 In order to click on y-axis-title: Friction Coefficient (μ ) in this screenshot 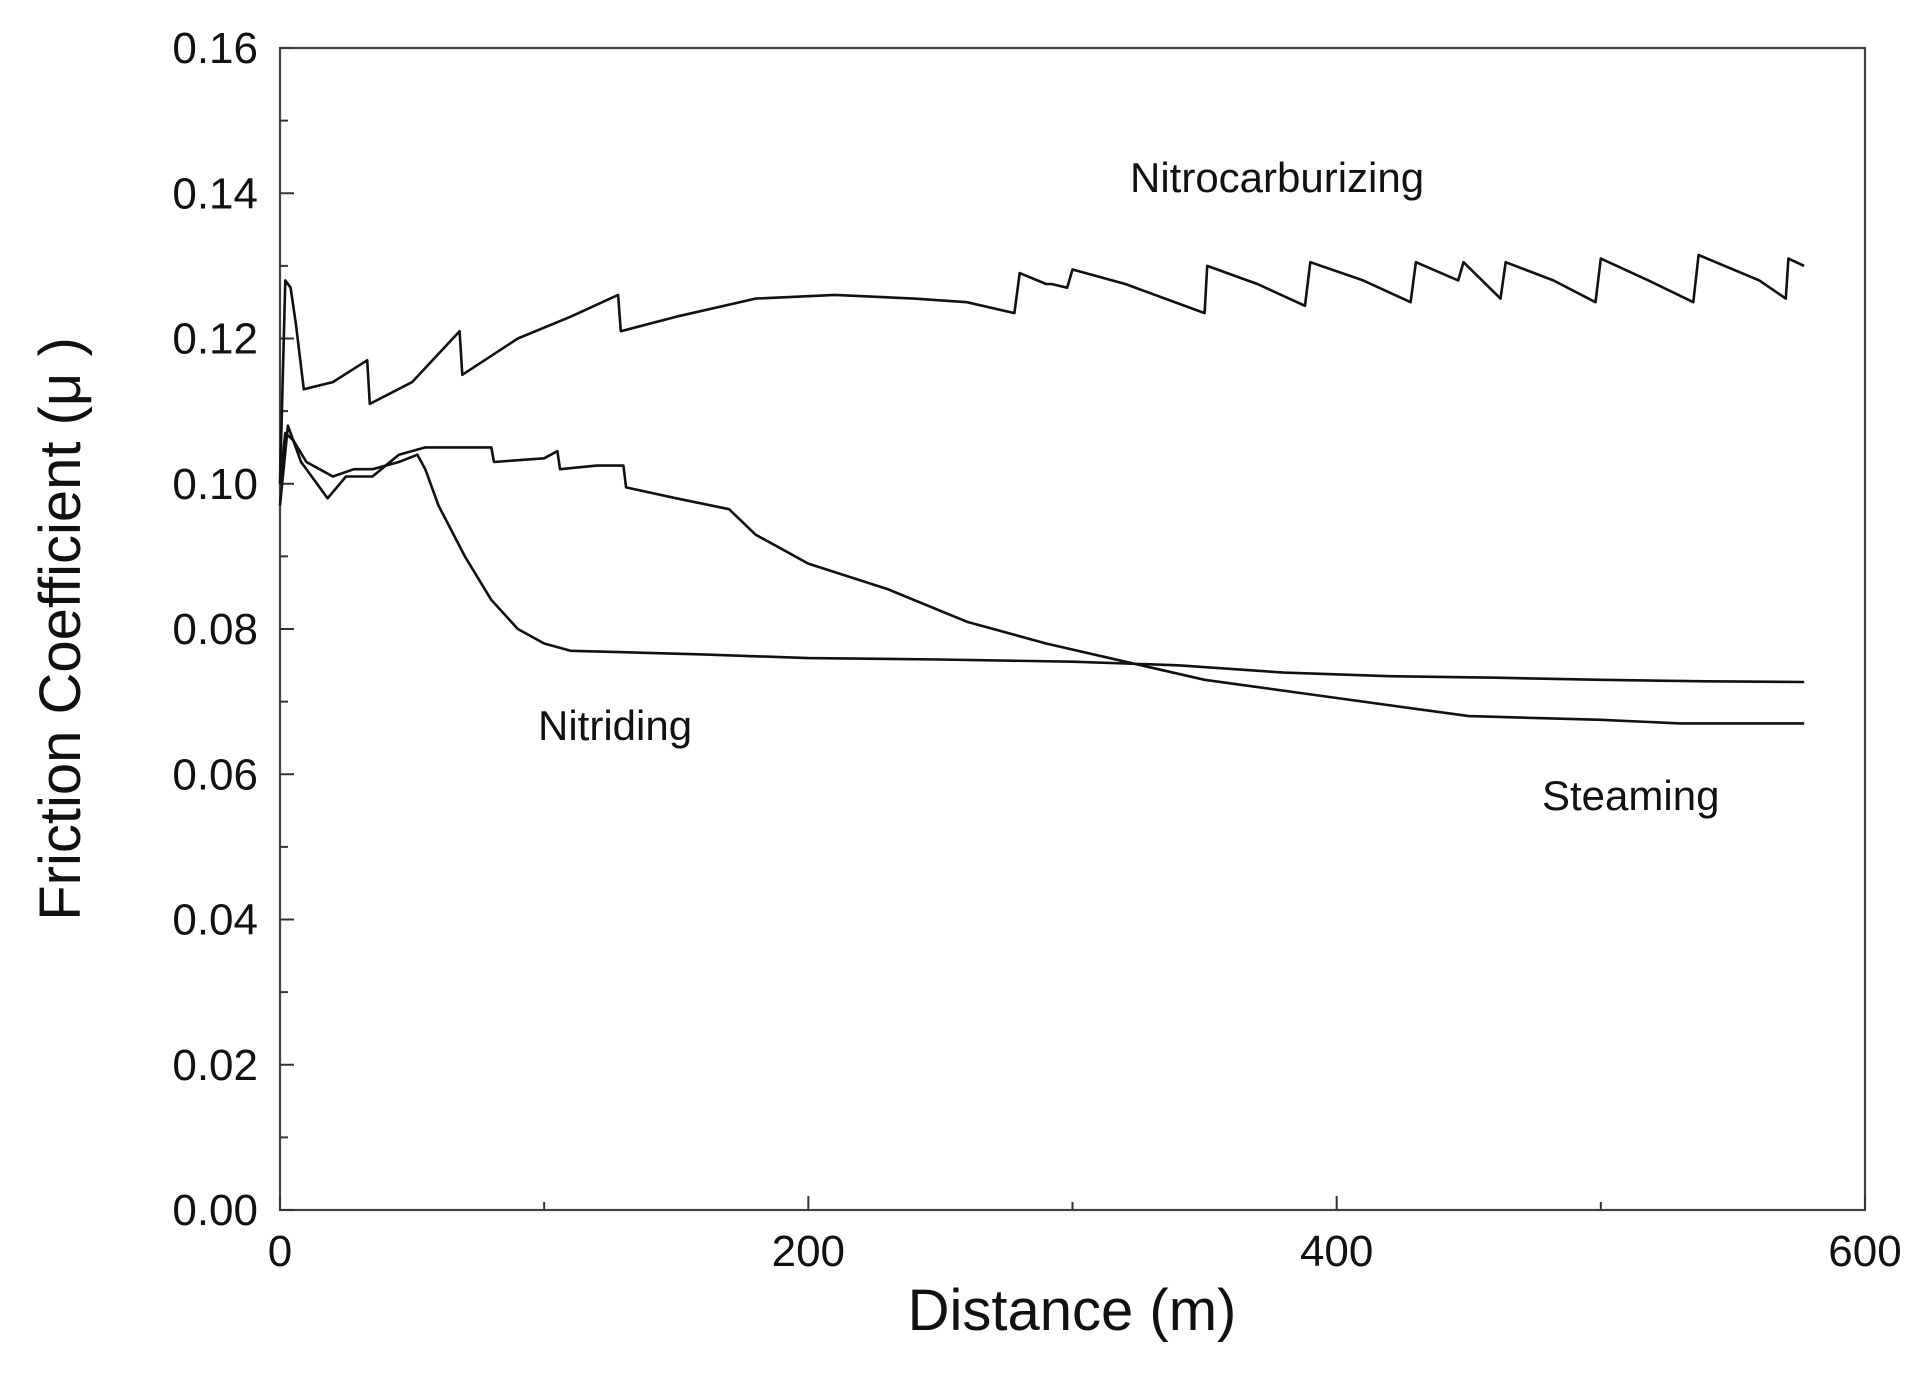, I will do `click(60, 629)`.